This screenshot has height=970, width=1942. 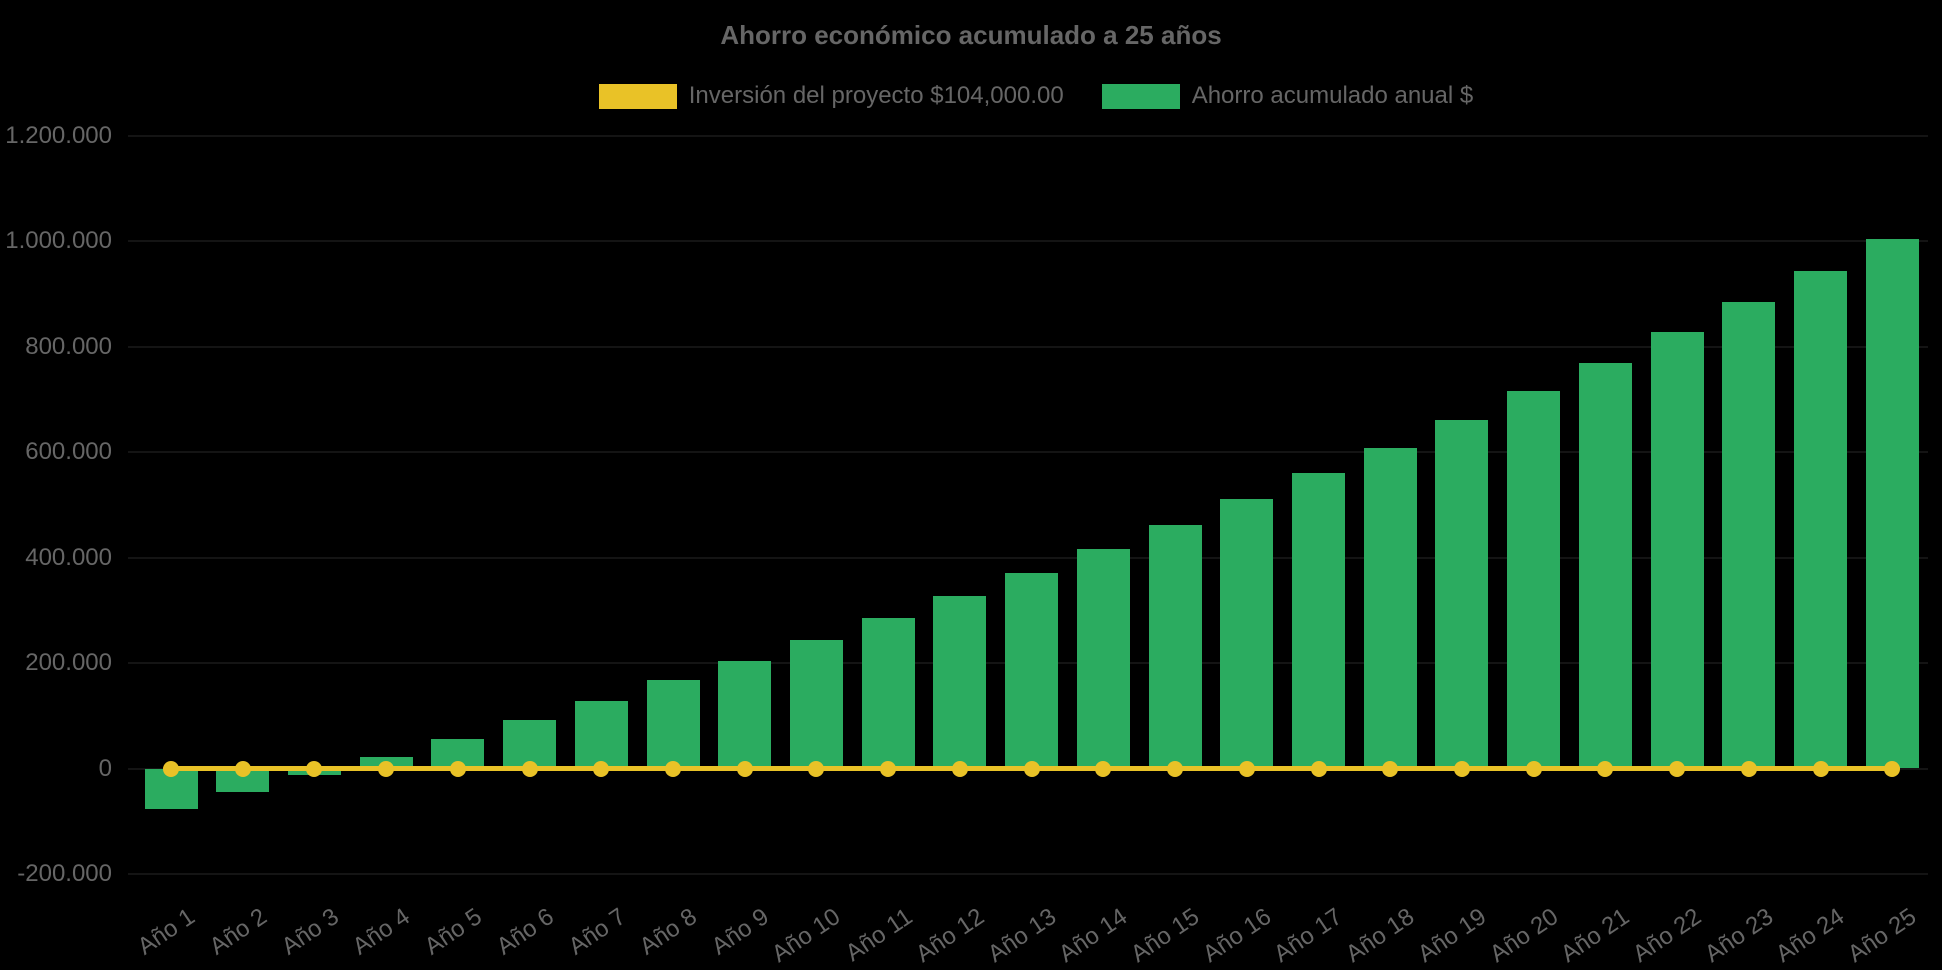 I want to click on y-tick-label: 800.000, so click(x=68, y=346).